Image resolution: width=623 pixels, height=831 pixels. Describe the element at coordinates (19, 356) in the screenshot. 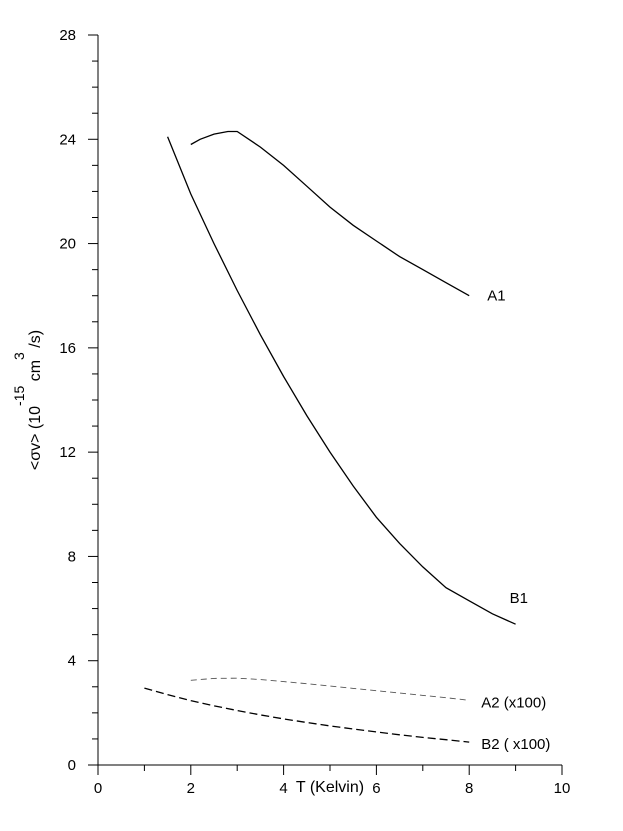

I see `y-label-exp2: 3` at that location.